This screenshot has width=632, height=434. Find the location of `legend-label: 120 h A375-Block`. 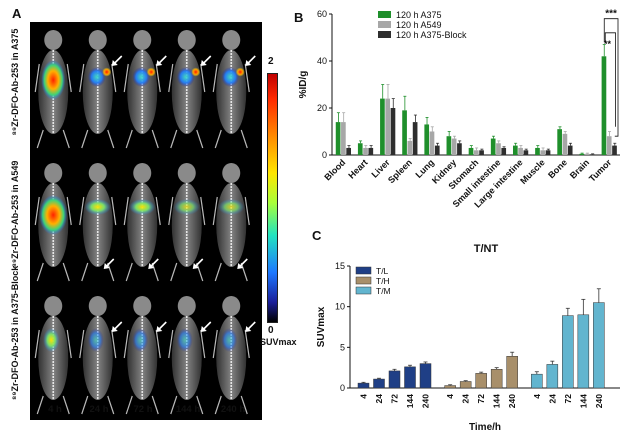

legend-label: 120 h A375-Block is located at coordinates (431, 35).